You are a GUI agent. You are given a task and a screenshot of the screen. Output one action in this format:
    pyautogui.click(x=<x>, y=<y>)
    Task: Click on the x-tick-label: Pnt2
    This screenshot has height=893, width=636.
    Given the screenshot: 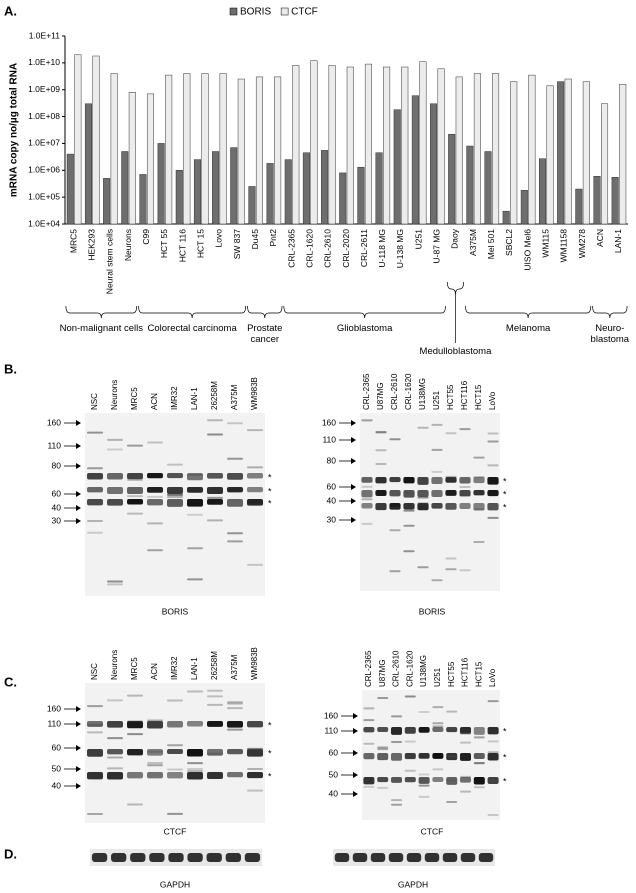 What is the action you would take?
    pyautogui.click(x=273, y=238)
    